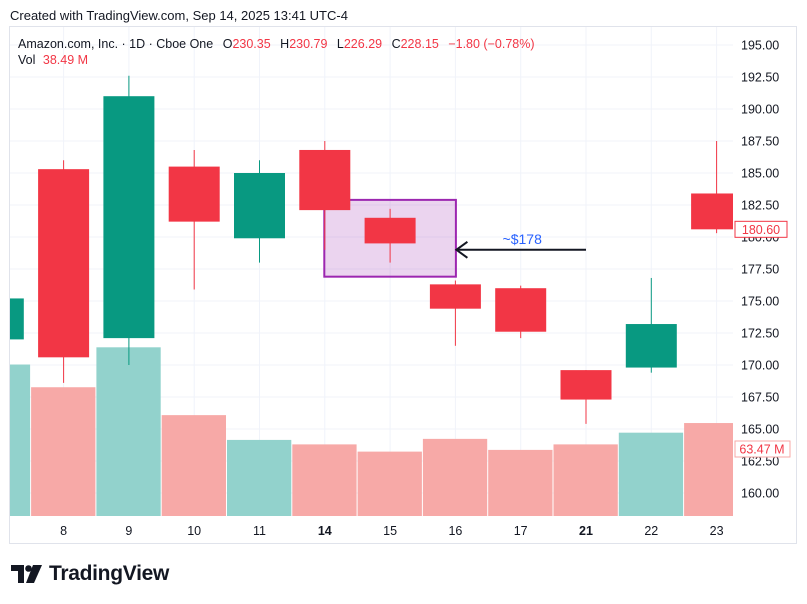 This screenshot has width=807, height=604. What do you see at coordinates (65, 60) in the screenshot?
I see `legend-vol: 38.49 M` at bounding box center [65, 60].